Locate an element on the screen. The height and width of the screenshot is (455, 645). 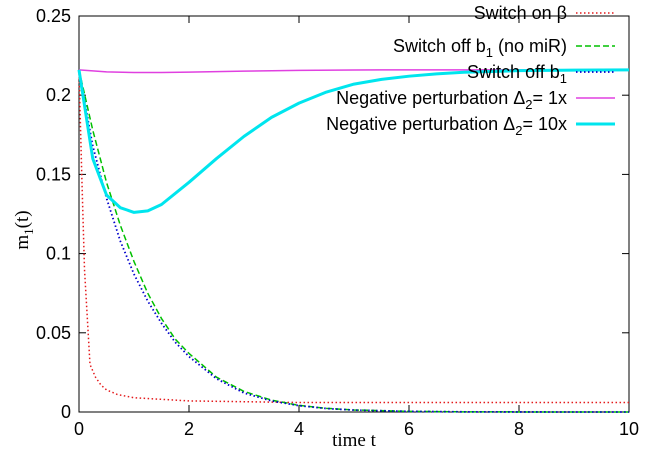
y-tick-label: 0.1 is located at coordinates (58, 254).